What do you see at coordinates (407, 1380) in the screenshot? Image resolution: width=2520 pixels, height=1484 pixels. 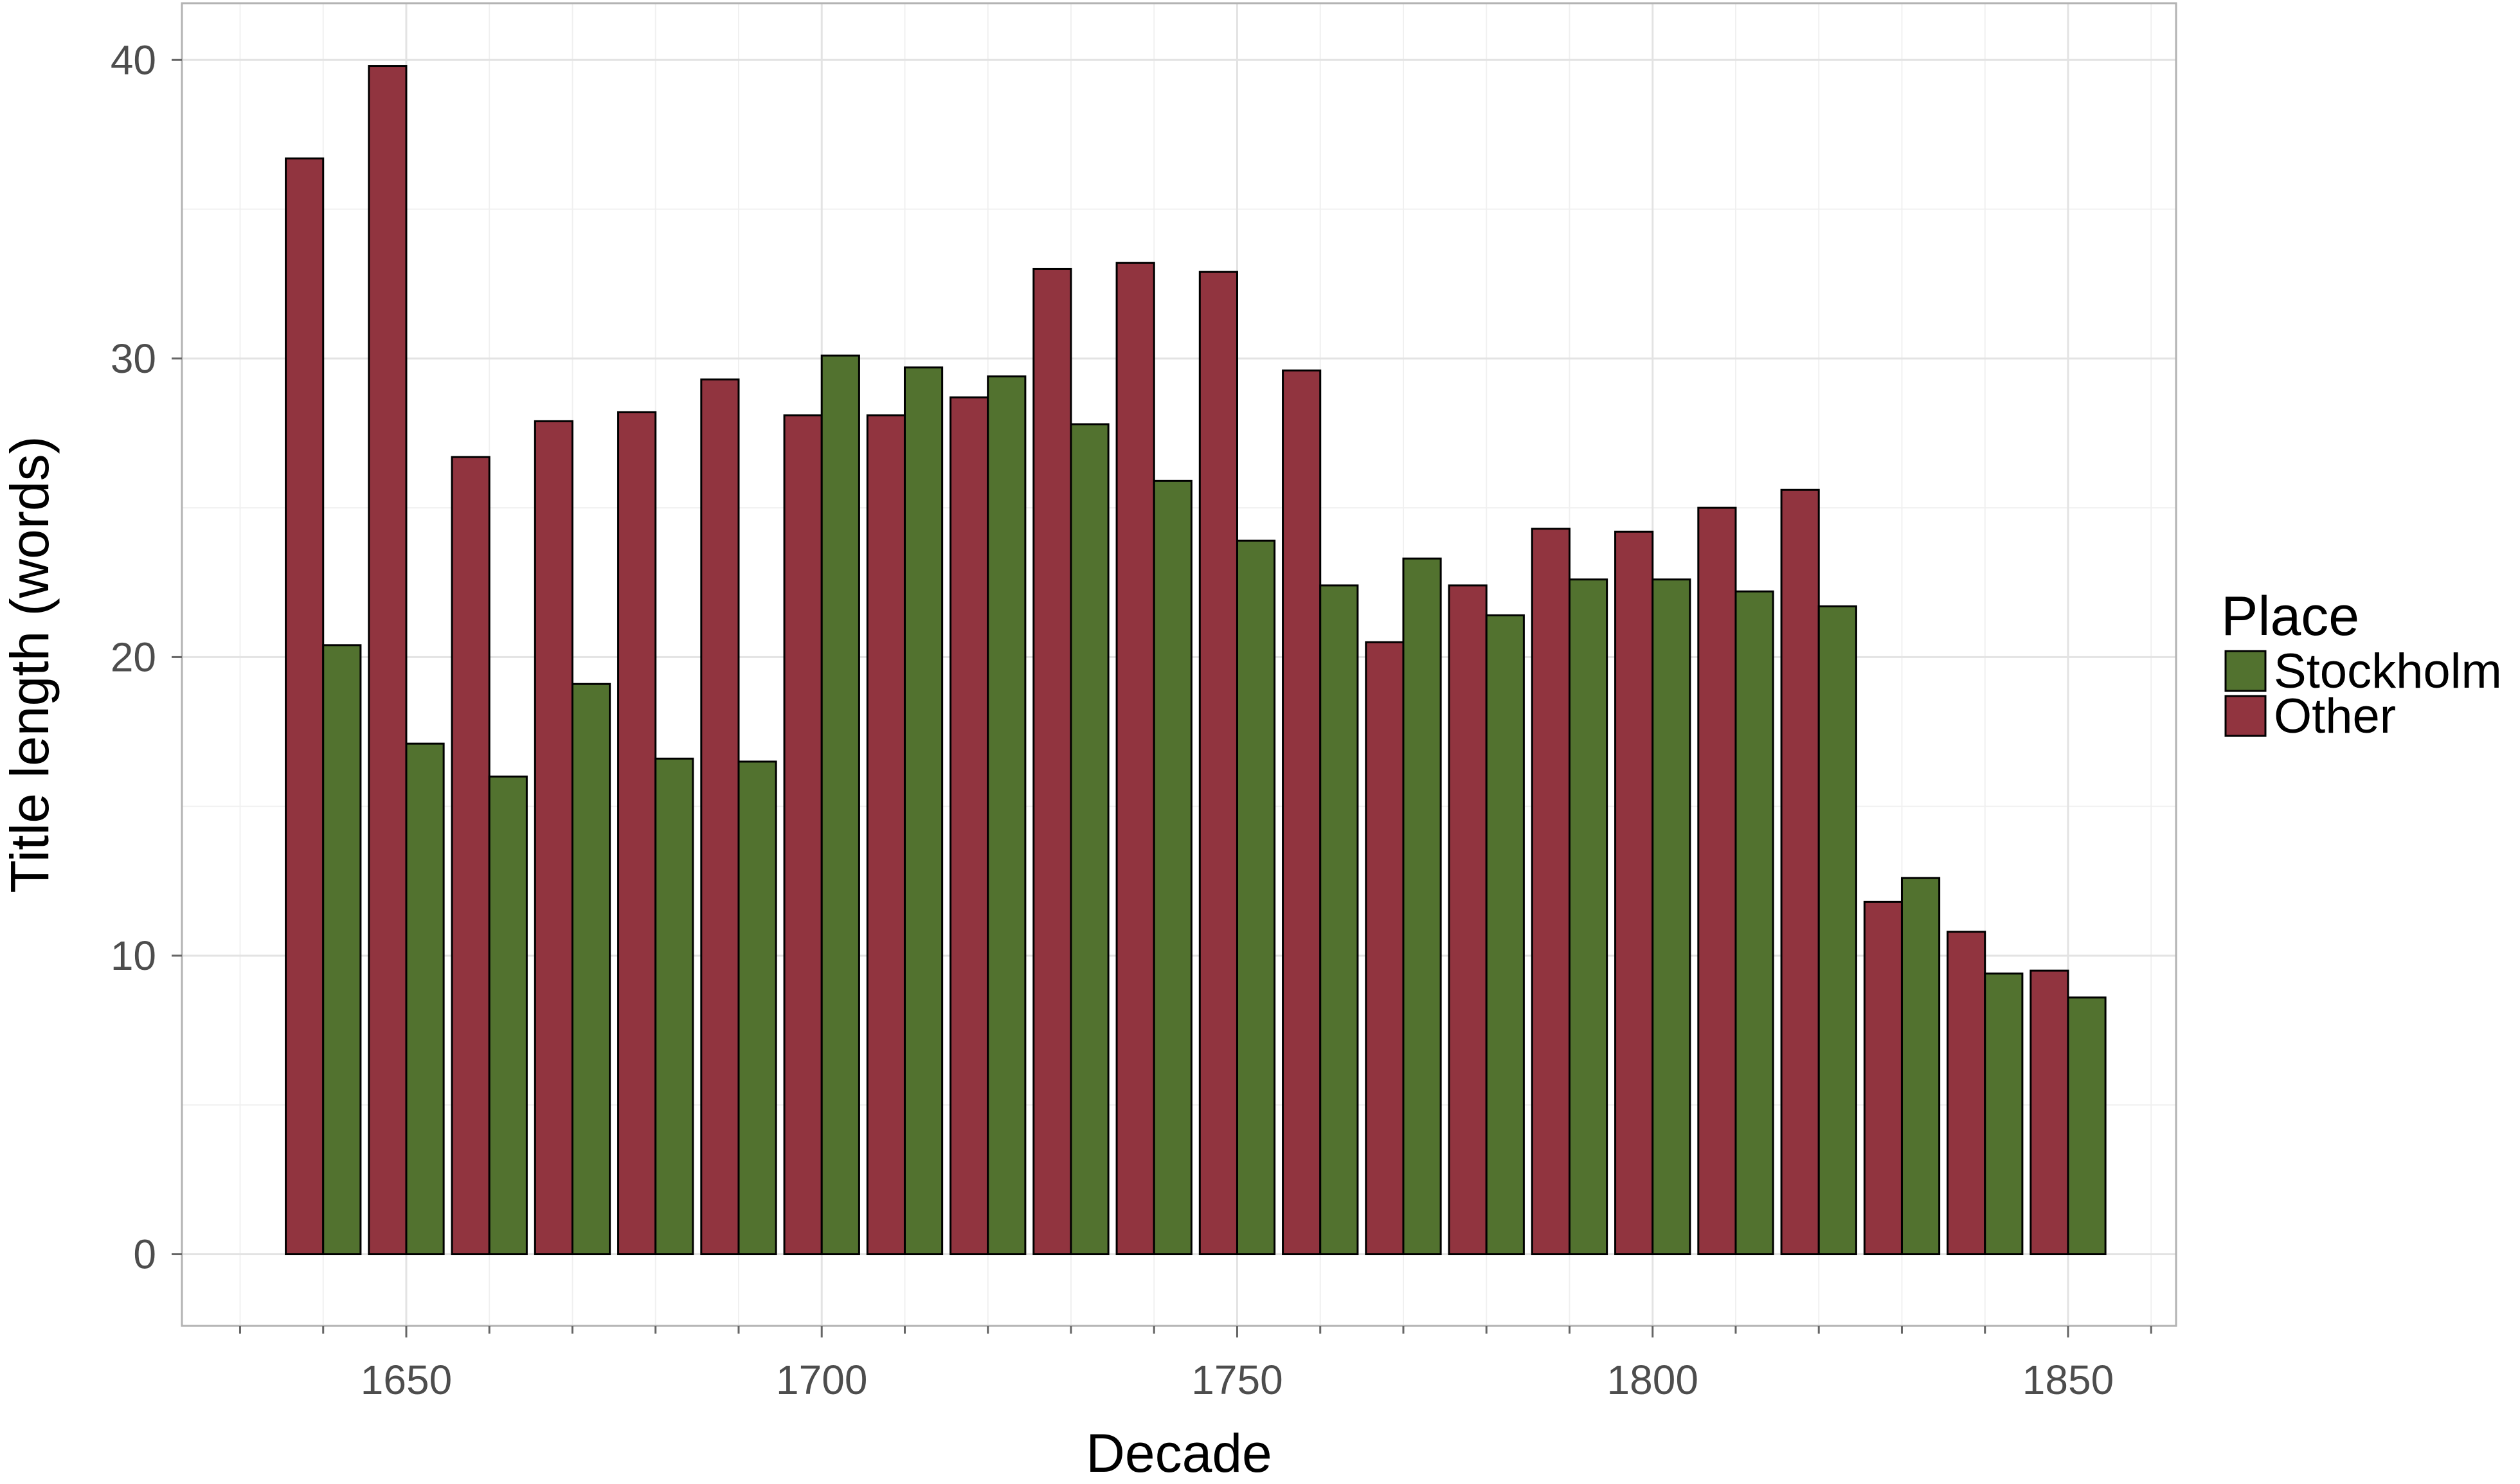 I see `x-tick-label: 1650` at bounding box center [407, 1380].